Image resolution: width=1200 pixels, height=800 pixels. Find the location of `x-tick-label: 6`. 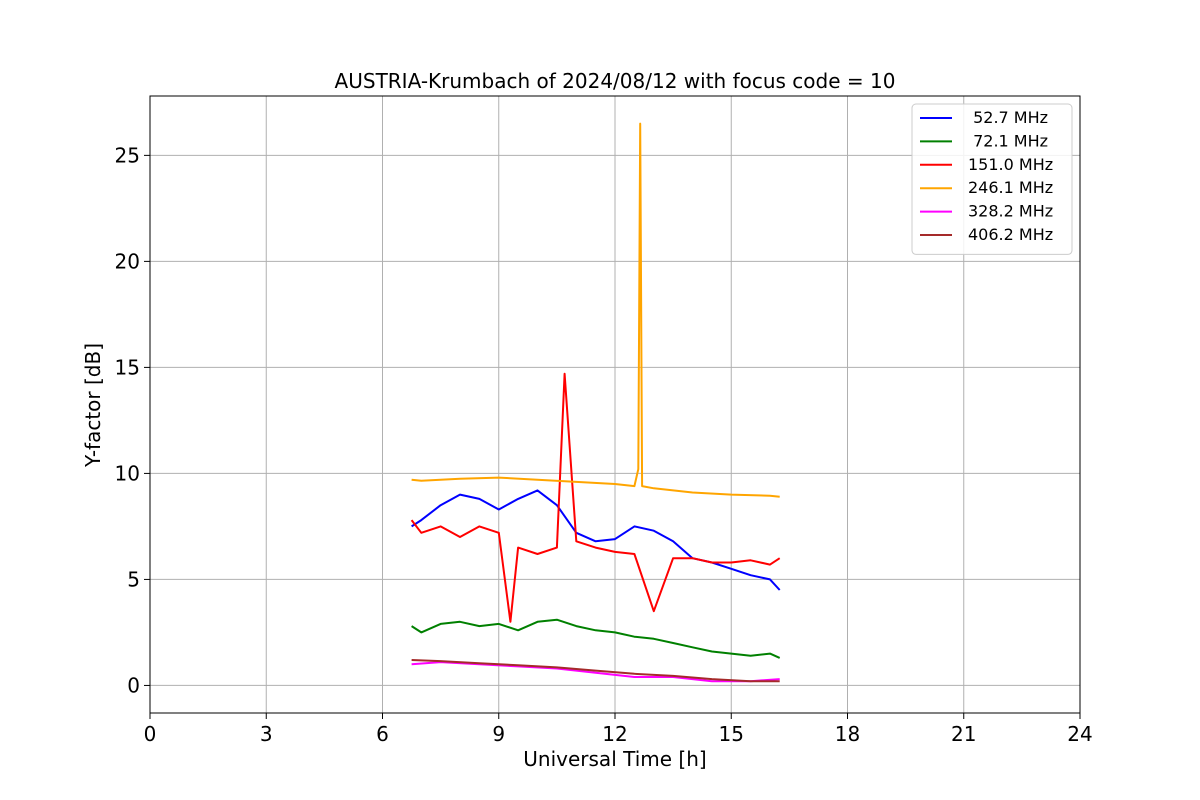

x-tick-label: 6 is located at coordinates (382, 734).